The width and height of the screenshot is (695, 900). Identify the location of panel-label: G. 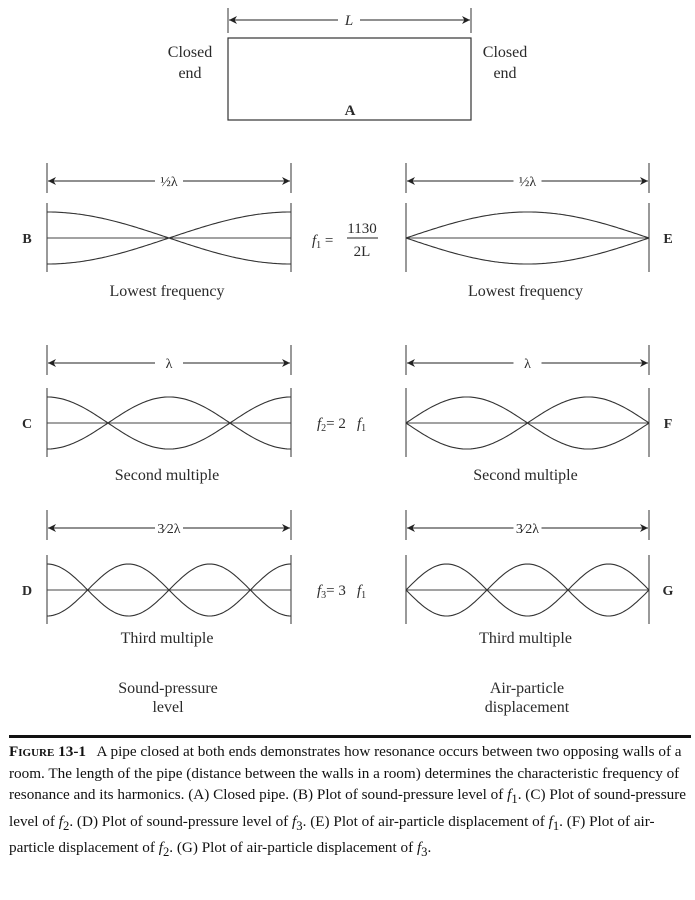
(668, 591).